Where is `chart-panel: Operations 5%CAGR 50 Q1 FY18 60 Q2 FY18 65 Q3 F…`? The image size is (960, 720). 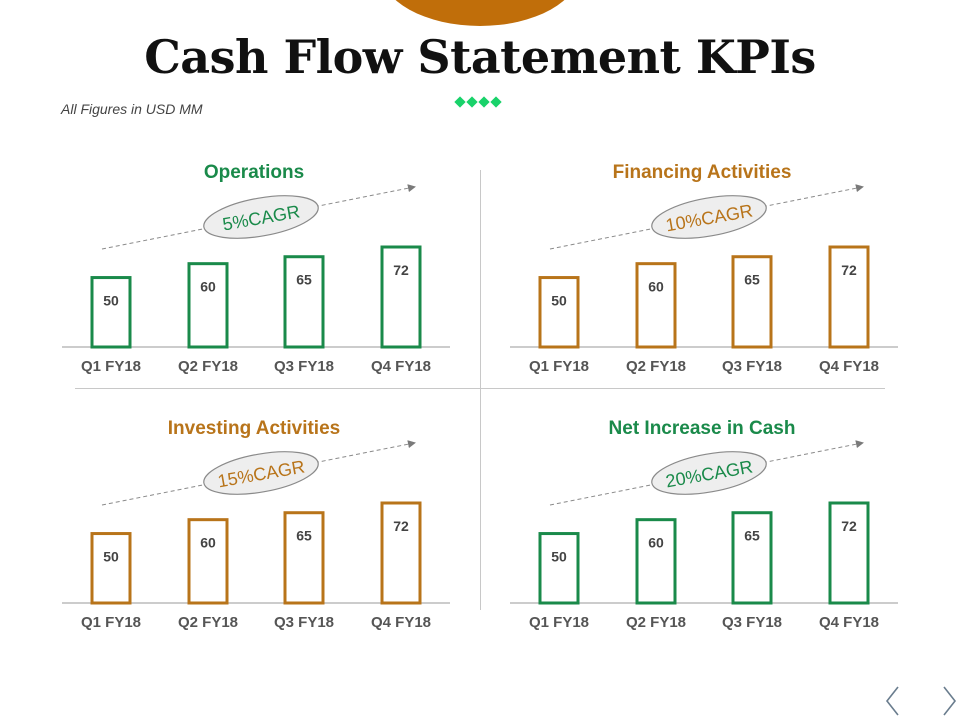 chart-panel: Operations 5%CAGR 50 Q1 FY18 60 Q2 FY18 65 Q3 F… is located at coordinates (256, 268).